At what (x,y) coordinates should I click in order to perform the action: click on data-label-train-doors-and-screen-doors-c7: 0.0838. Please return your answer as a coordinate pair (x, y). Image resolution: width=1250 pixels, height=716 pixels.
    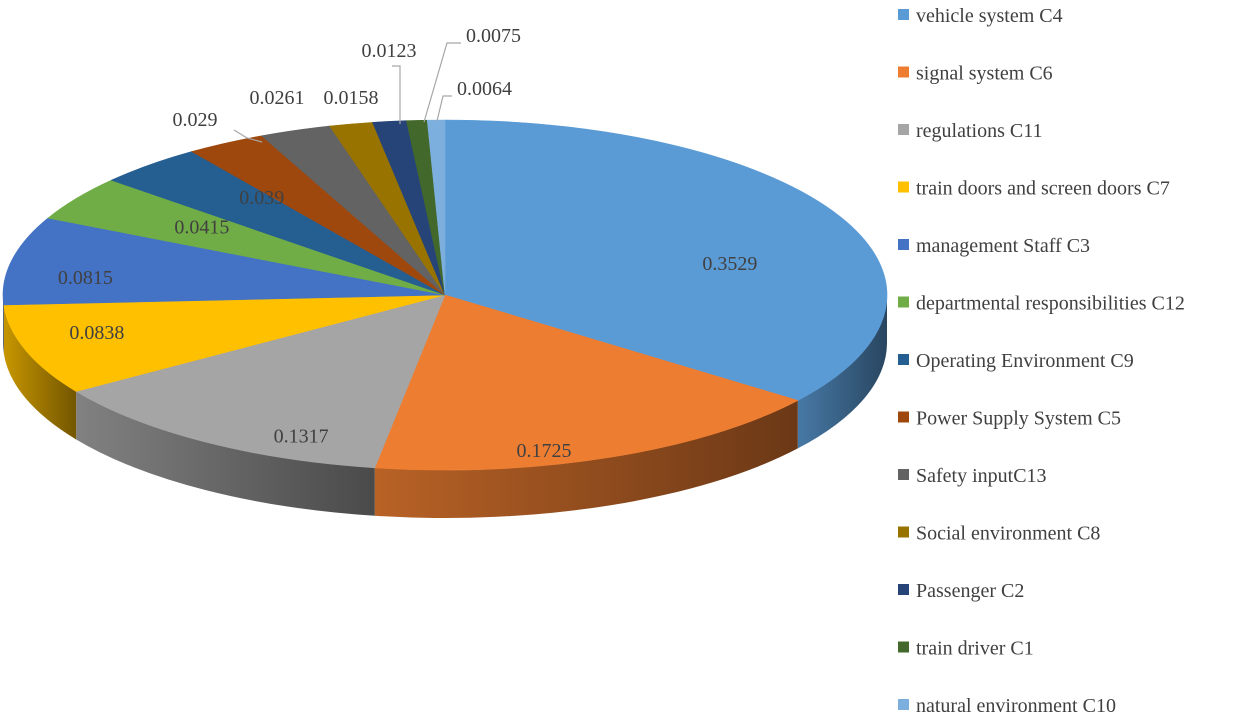
    Looking at the image, I should click on (96, 333).